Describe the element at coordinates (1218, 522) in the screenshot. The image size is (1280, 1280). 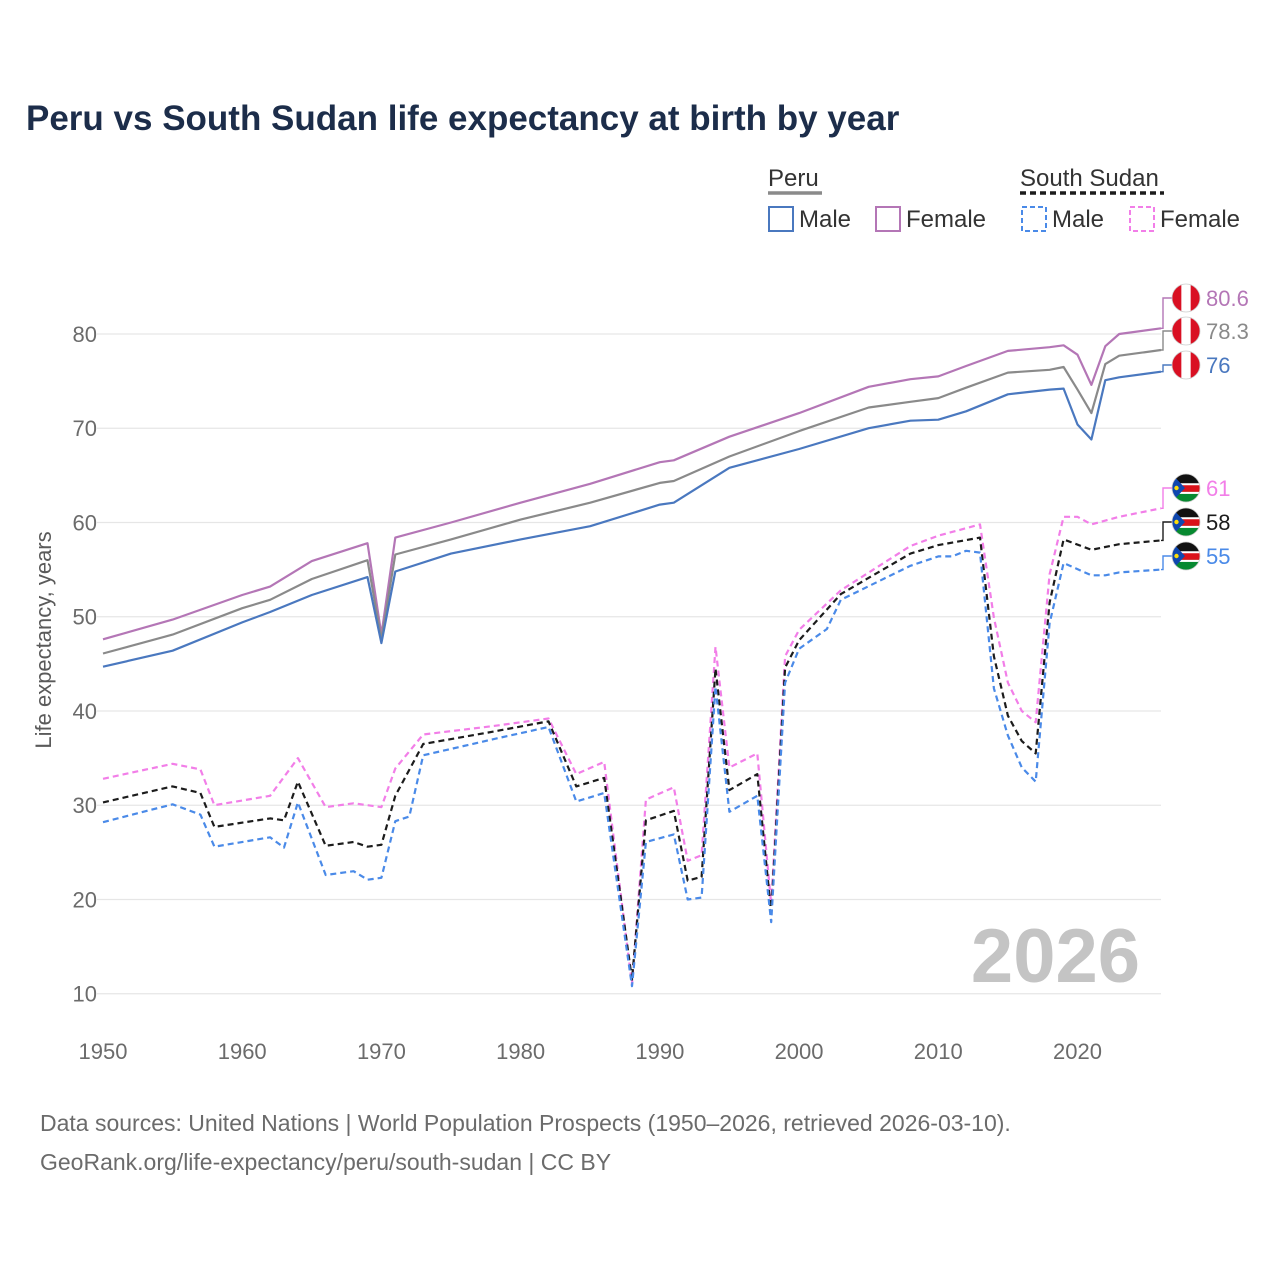
I see `end-label-south-sudan-total: 58` at that location.